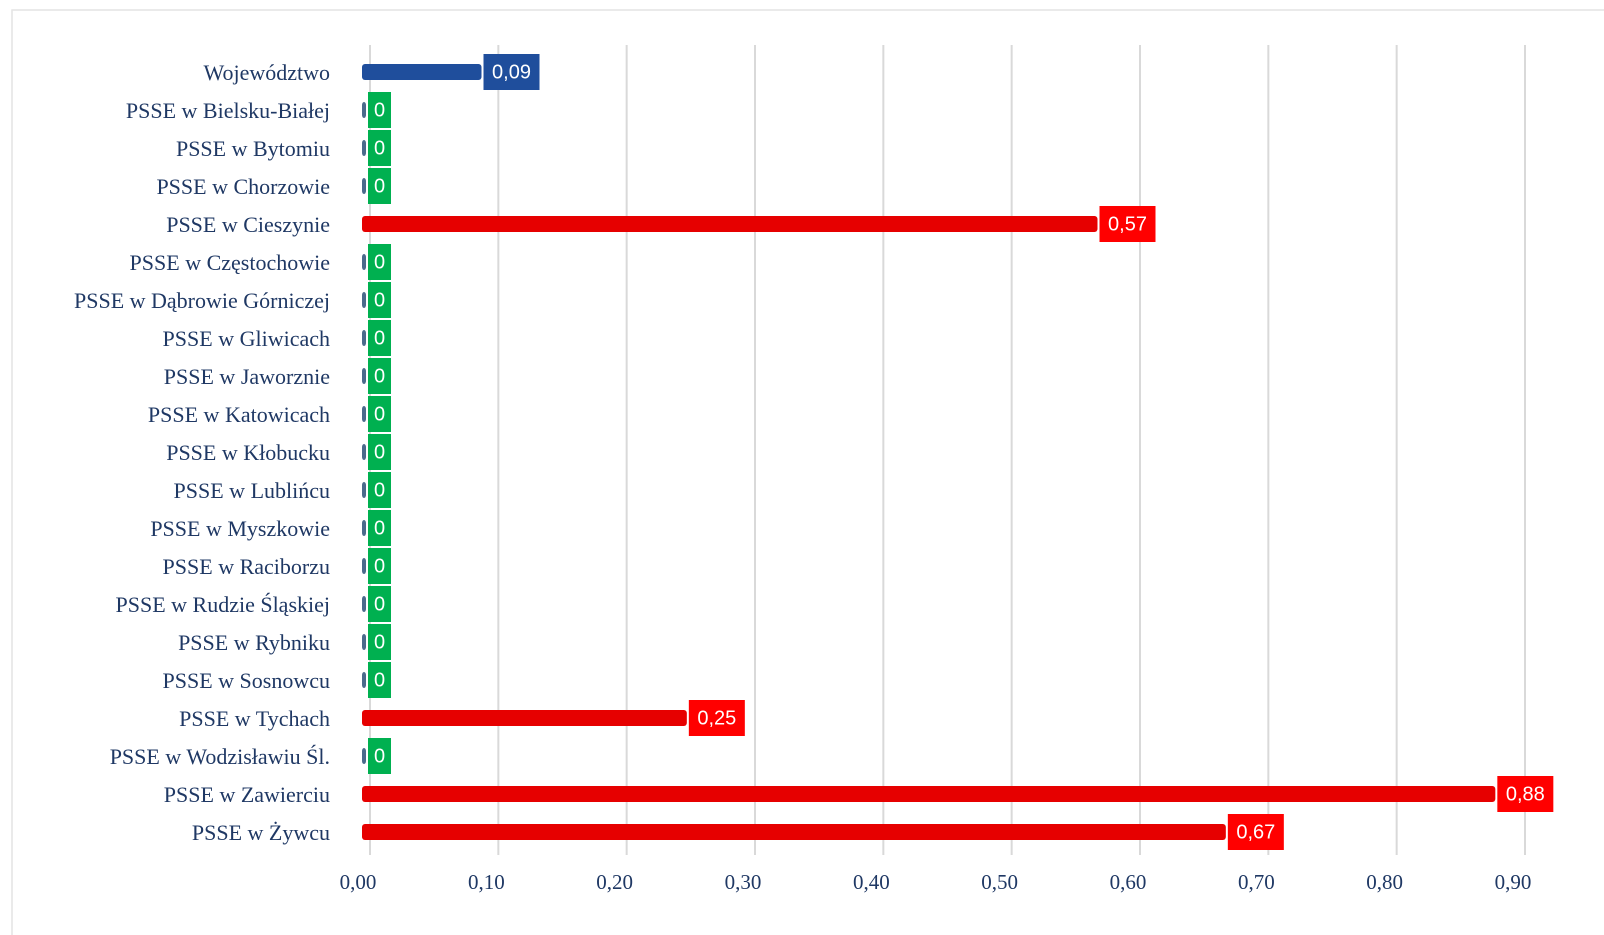 Image resolution: width=1604 pixels, height=935 pixels. I want to click on x-tick-label: 0,10, so click(486, 882).